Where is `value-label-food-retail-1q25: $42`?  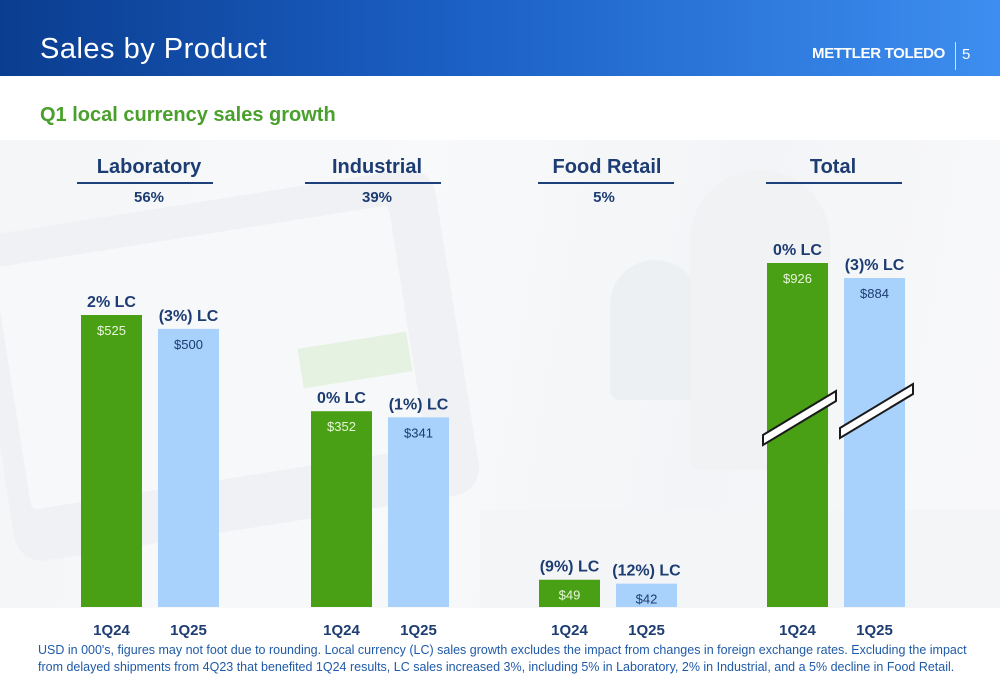
value-label-food-retail-1q25: $42 is located at coordinates (647, 599).